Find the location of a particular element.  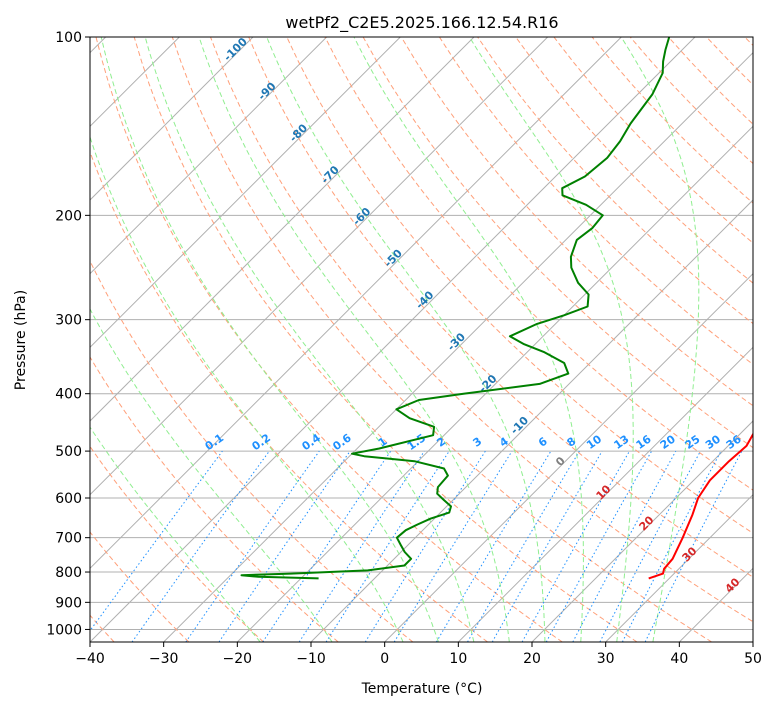

y-tick-label: 400 is located at coordinates (68, 395).